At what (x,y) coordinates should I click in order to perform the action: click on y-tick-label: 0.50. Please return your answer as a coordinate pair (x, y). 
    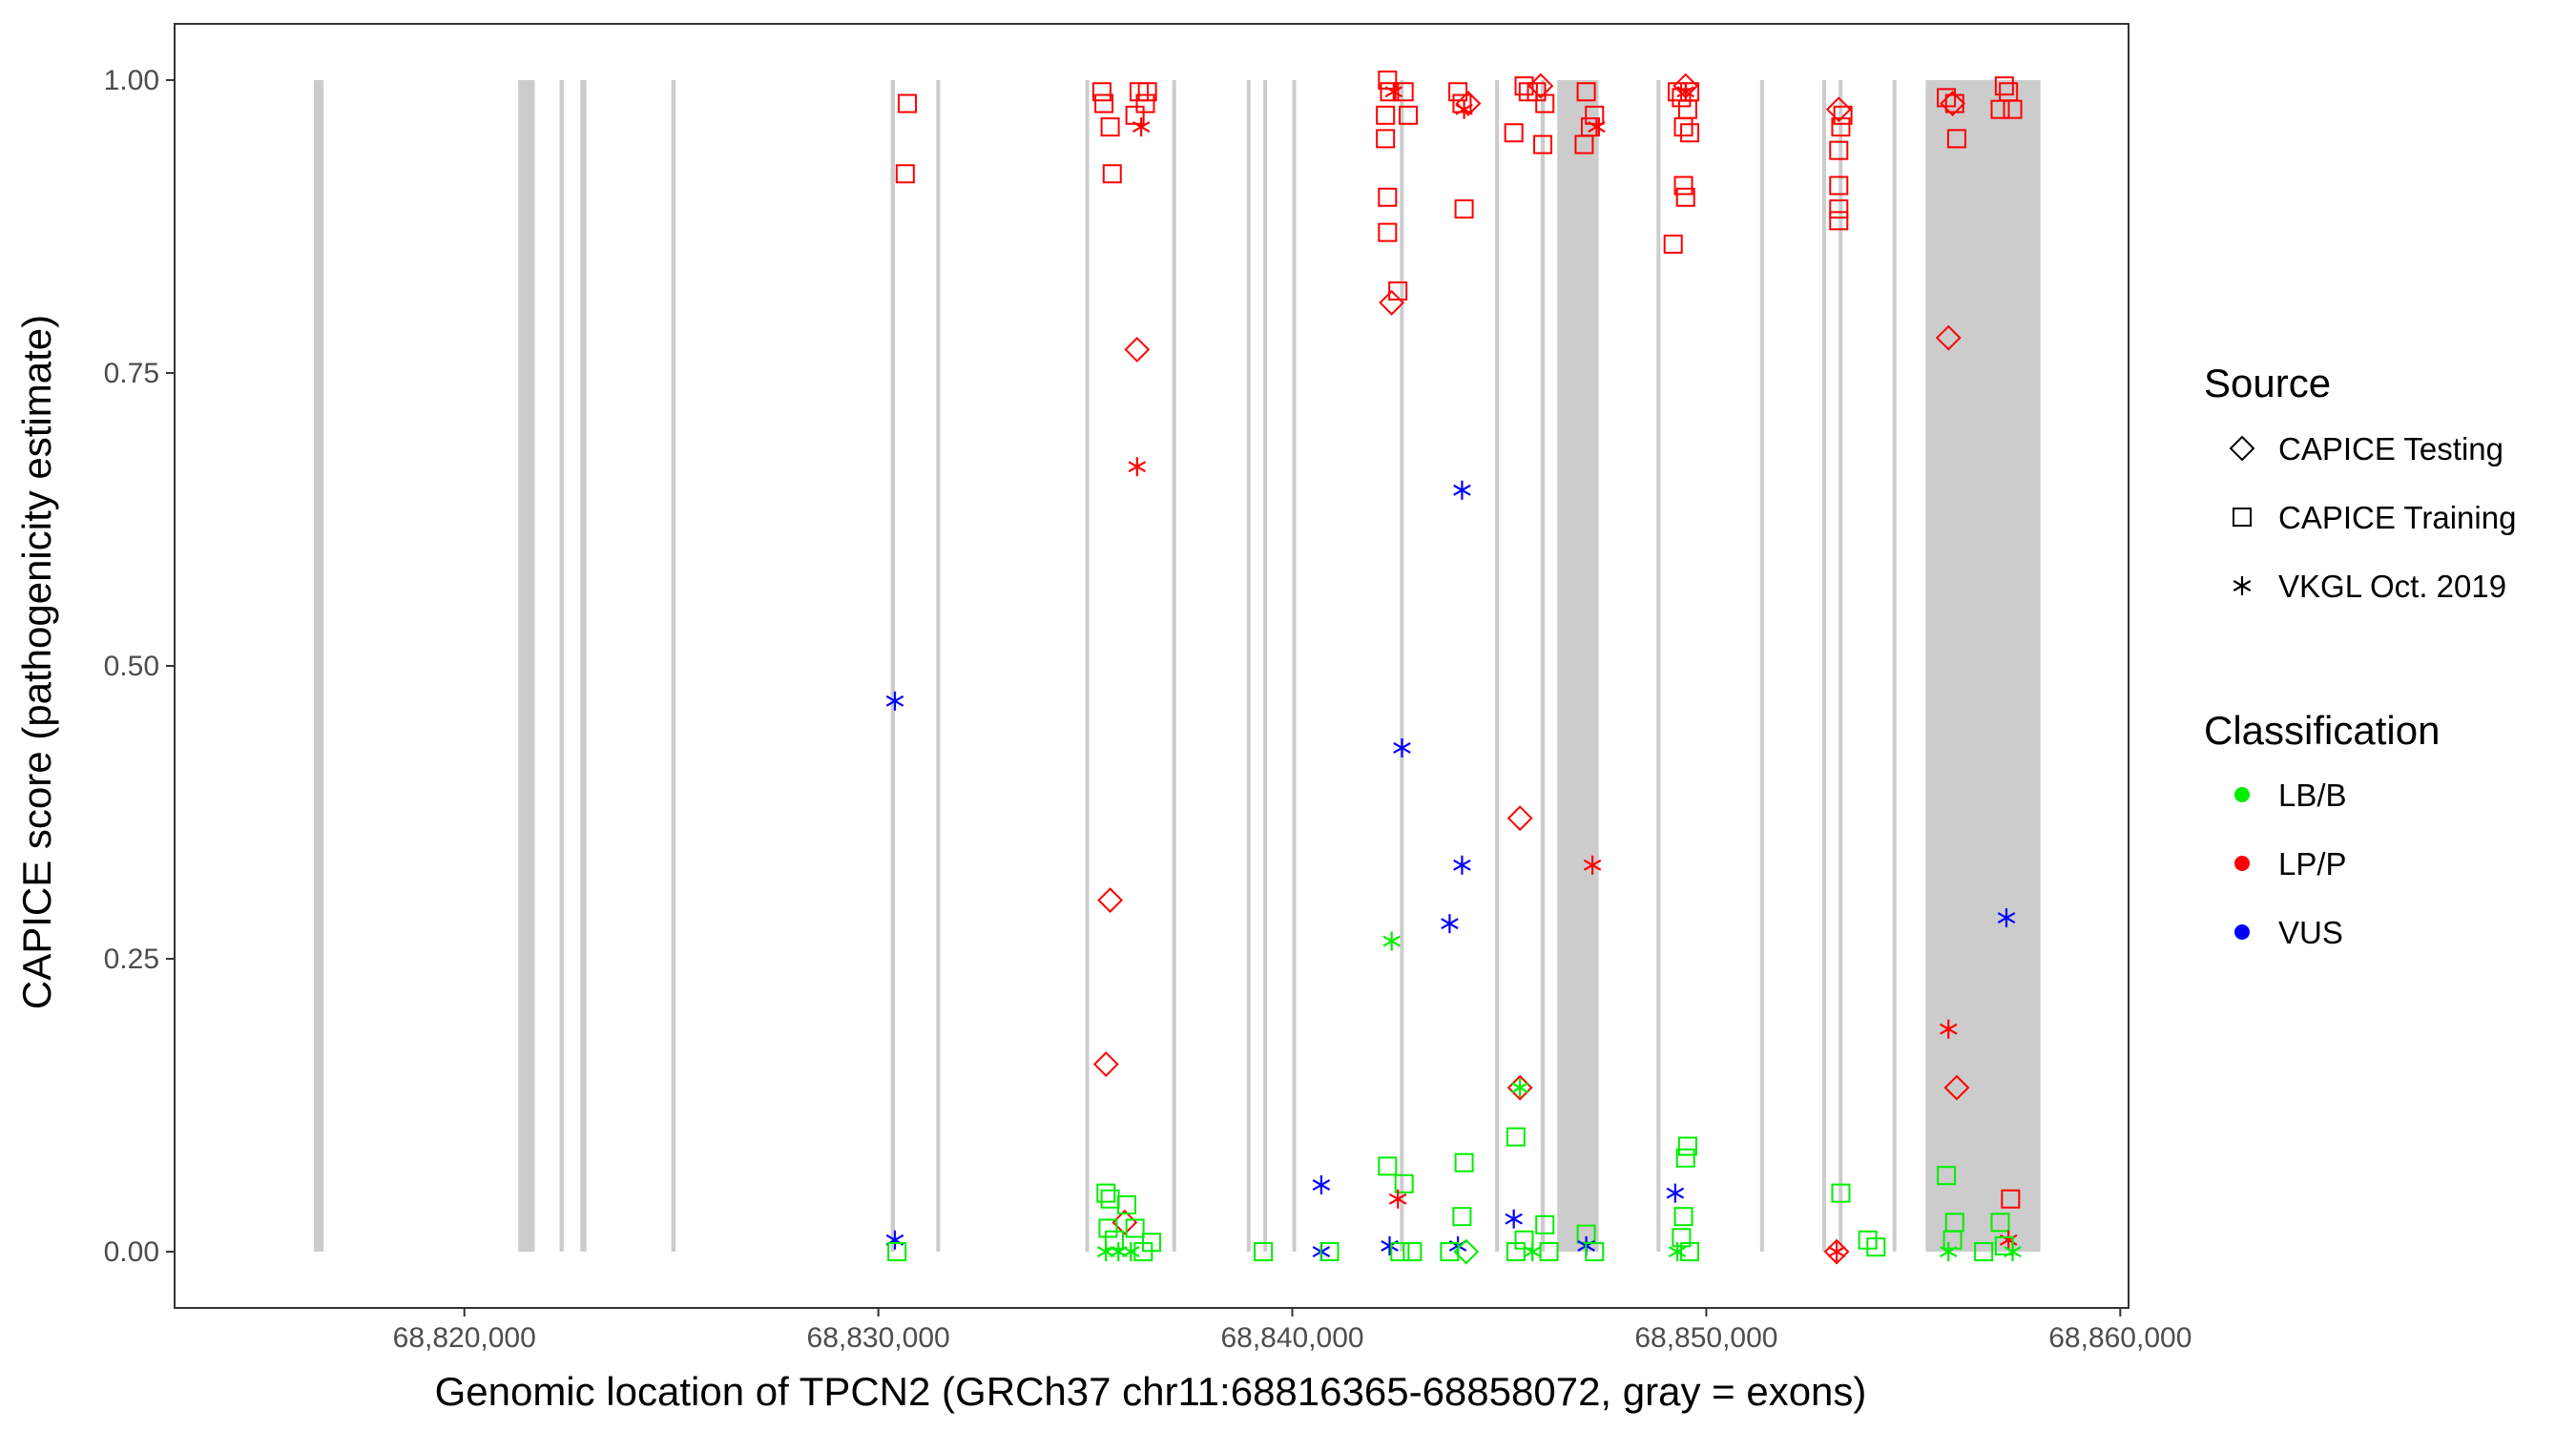
    Looking at the image, I should click on (131, 667).